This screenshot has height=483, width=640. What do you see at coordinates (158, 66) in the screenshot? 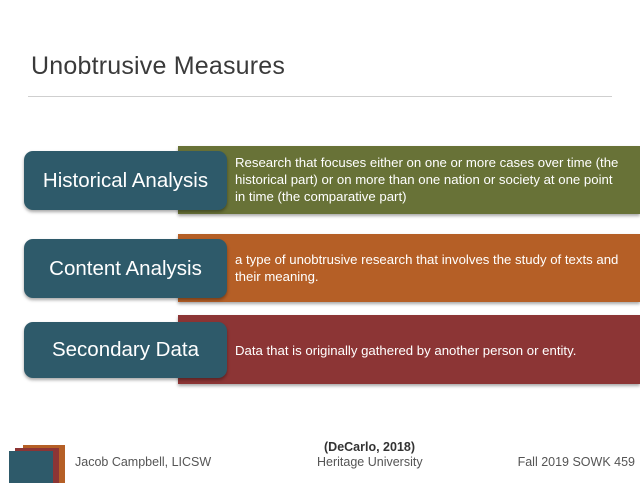
I see `slide-title: Unobtrusive Measures` at bounding box center [158, 66].